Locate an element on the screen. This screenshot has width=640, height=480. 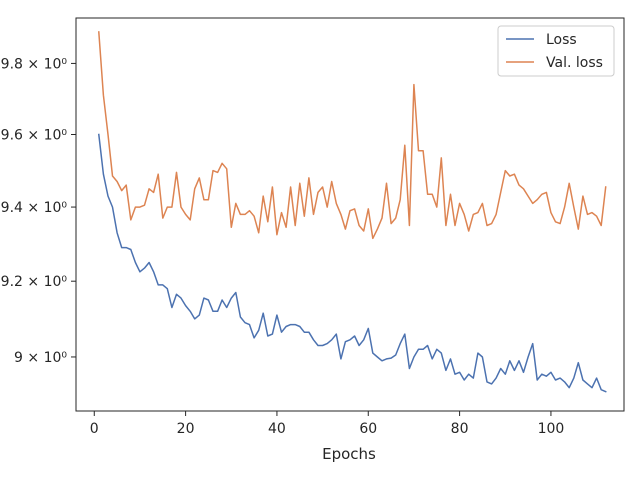
y-tick-label: 9 × 10⁰ is located at coordinates (40, 358).